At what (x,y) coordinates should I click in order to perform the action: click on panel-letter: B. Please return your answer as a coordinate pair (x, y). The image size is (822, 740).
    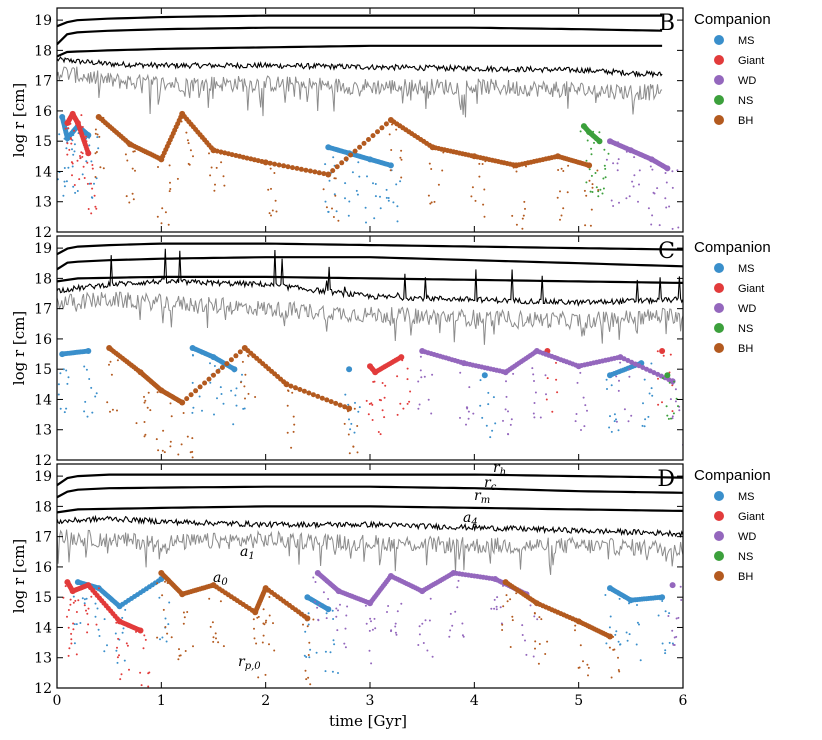
    Looking at the image, I should click on (667, 23).